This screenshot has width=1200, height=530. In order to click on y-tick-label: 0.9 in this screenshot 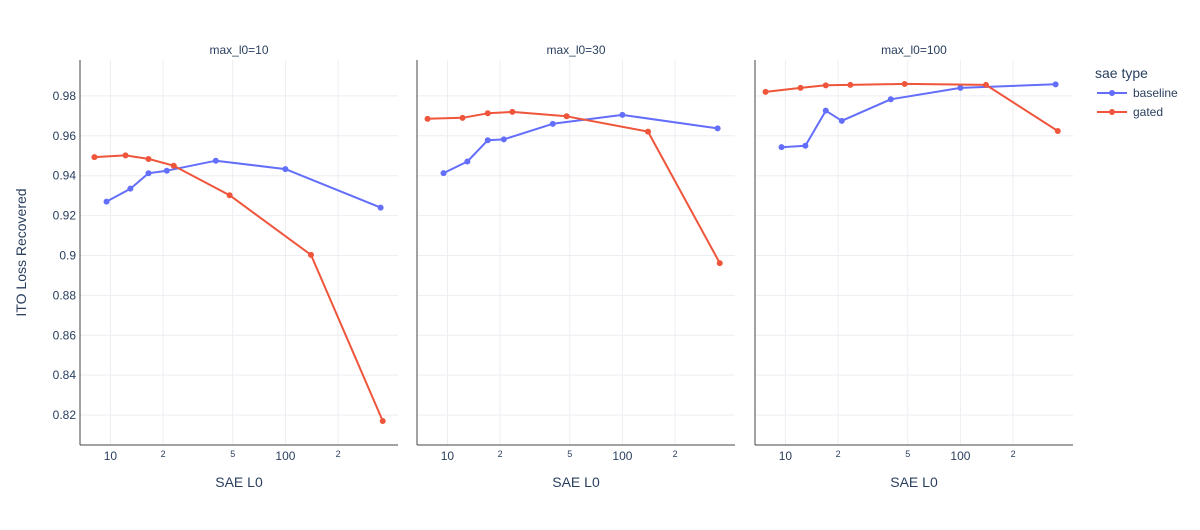, I will do `click(67, 255)`.